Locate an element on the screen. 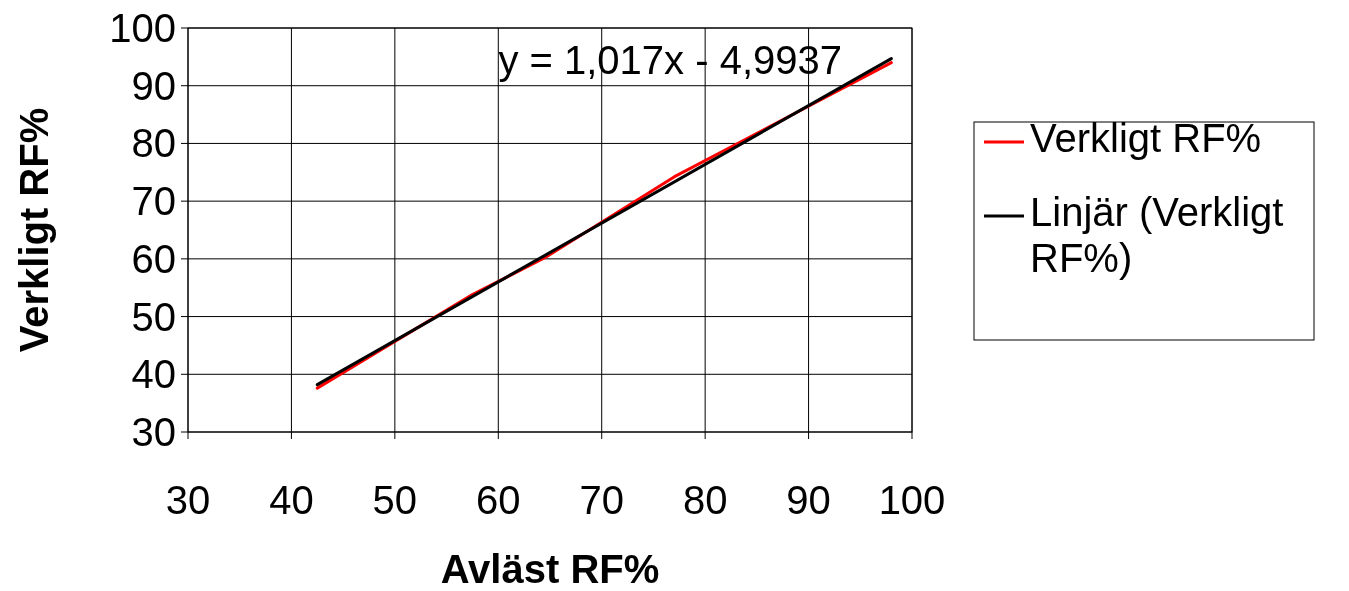 This screenshot has height=591, width=1349. x-tick-label: 50 is located at coordinates (395, 500).